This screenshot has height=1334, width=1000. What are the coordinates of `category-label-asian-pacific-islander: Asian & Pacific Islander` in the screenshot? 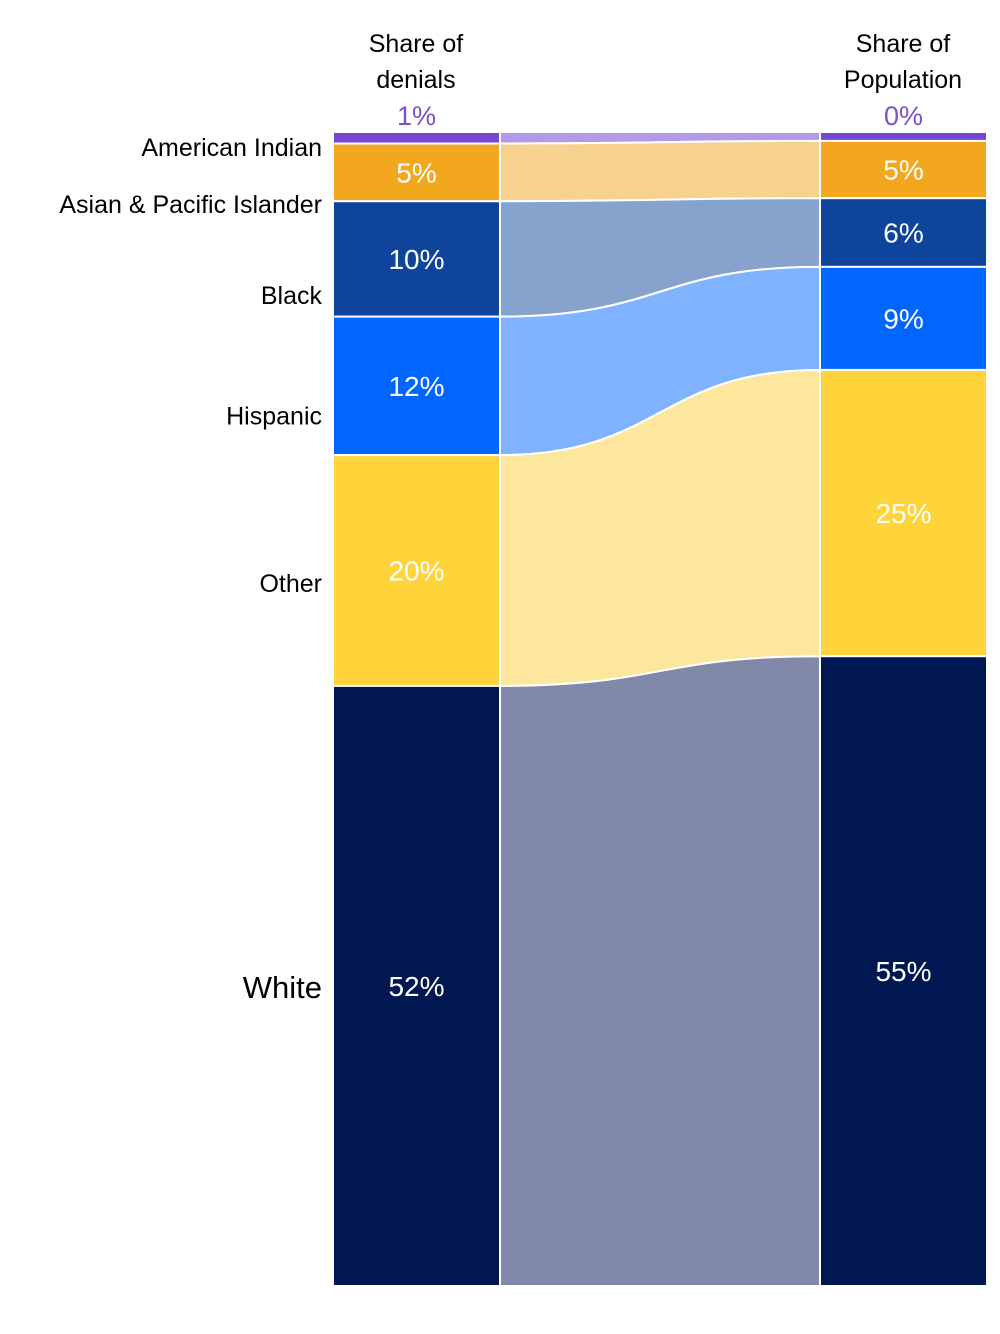 It's located at (190, 205).